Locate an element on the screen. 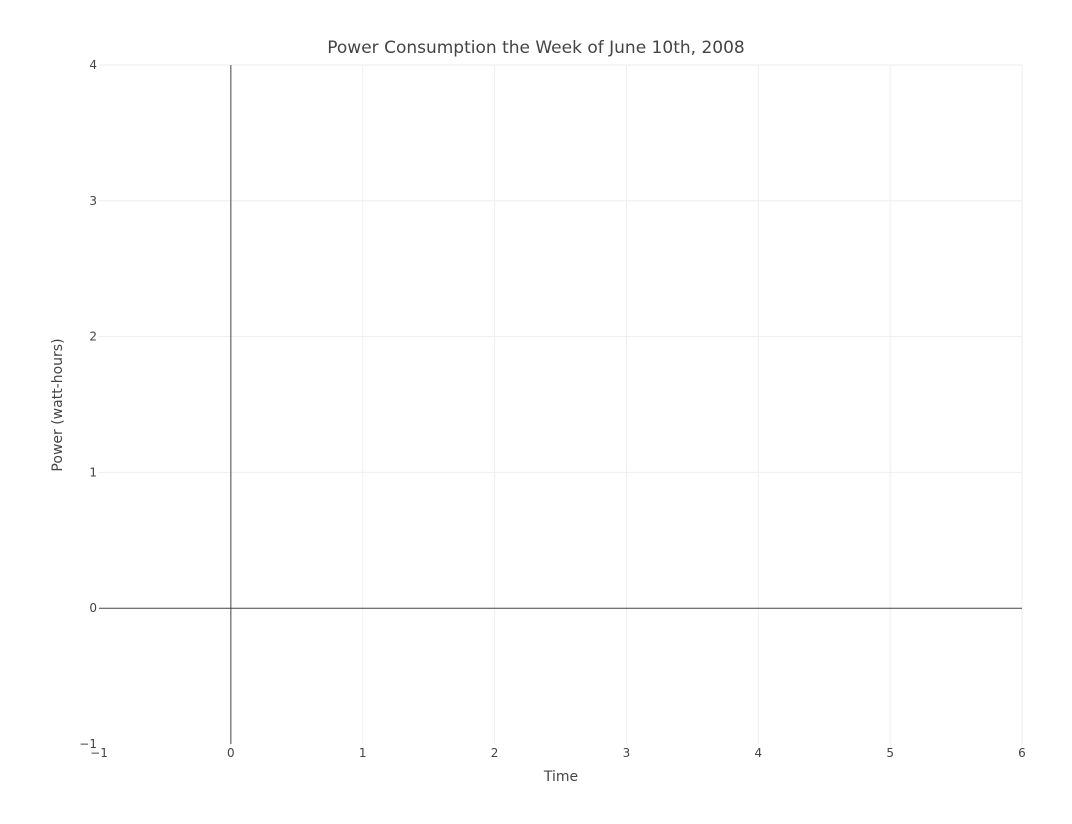 Image resolution: width=1072 pixels, height=824 pixels. x-tick-label: 4 is located at coordinates (758, 753).